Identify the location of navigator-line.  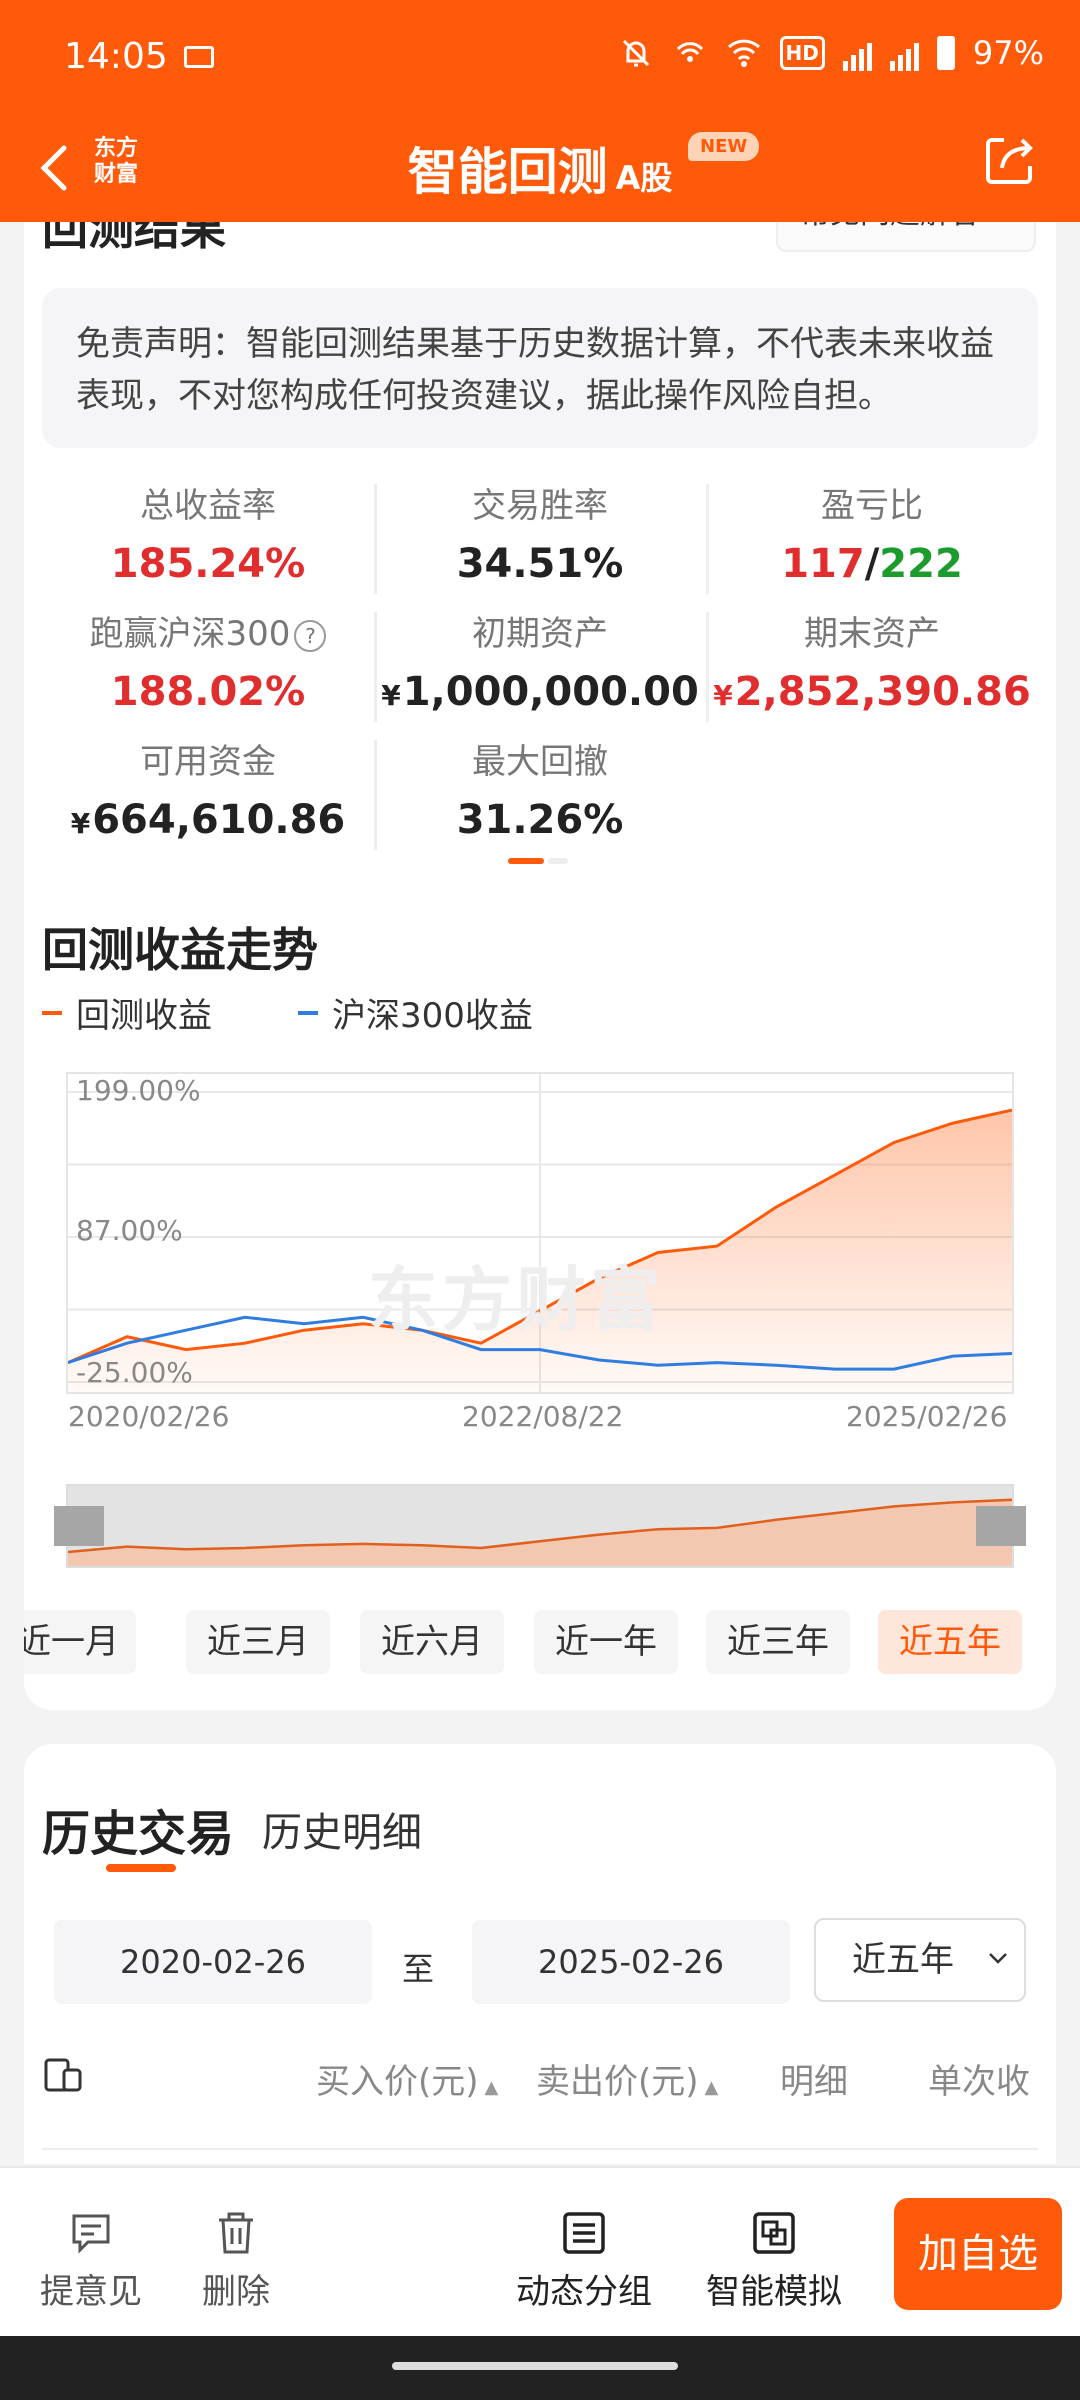
(540, 1526).